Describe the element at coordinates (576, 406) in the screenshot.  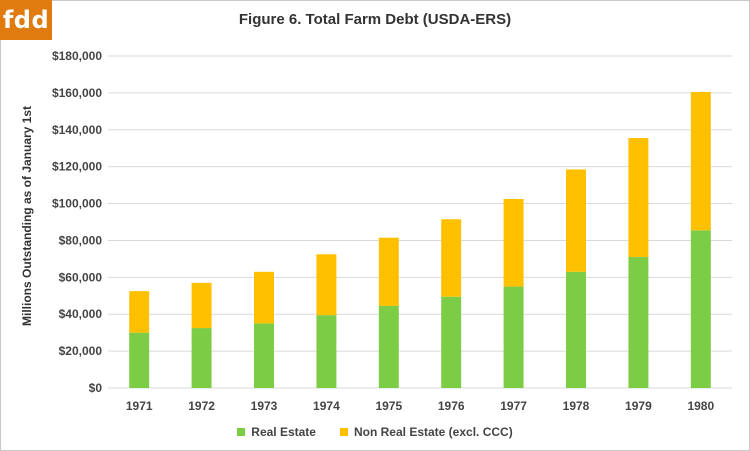
I see `x-tick-label: 1978` at that location.